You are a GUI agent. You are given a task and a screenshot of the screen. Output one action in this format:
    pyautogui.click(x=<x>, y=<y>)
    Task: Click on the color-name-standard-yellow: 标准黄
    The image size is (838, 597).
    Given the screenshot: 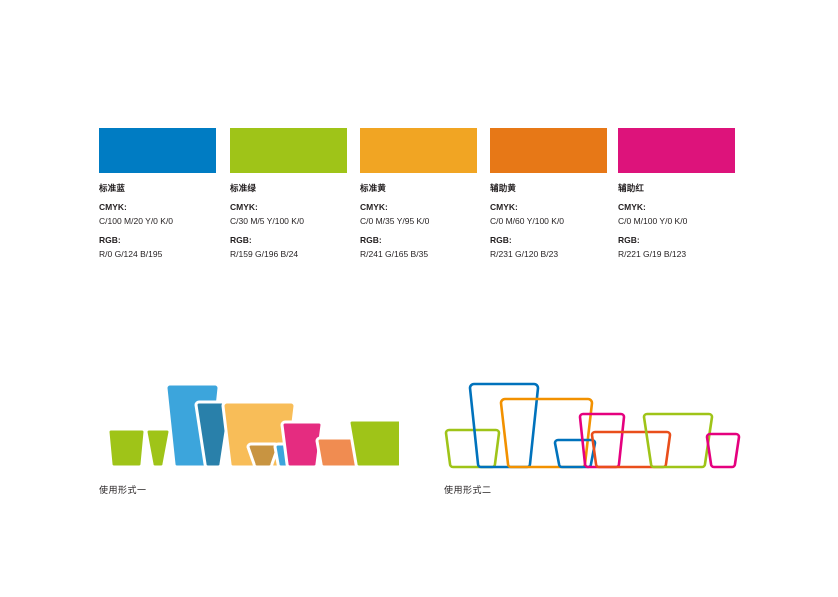 What is the action you would take?
    pyautogui.click(x=373, y=188)
    